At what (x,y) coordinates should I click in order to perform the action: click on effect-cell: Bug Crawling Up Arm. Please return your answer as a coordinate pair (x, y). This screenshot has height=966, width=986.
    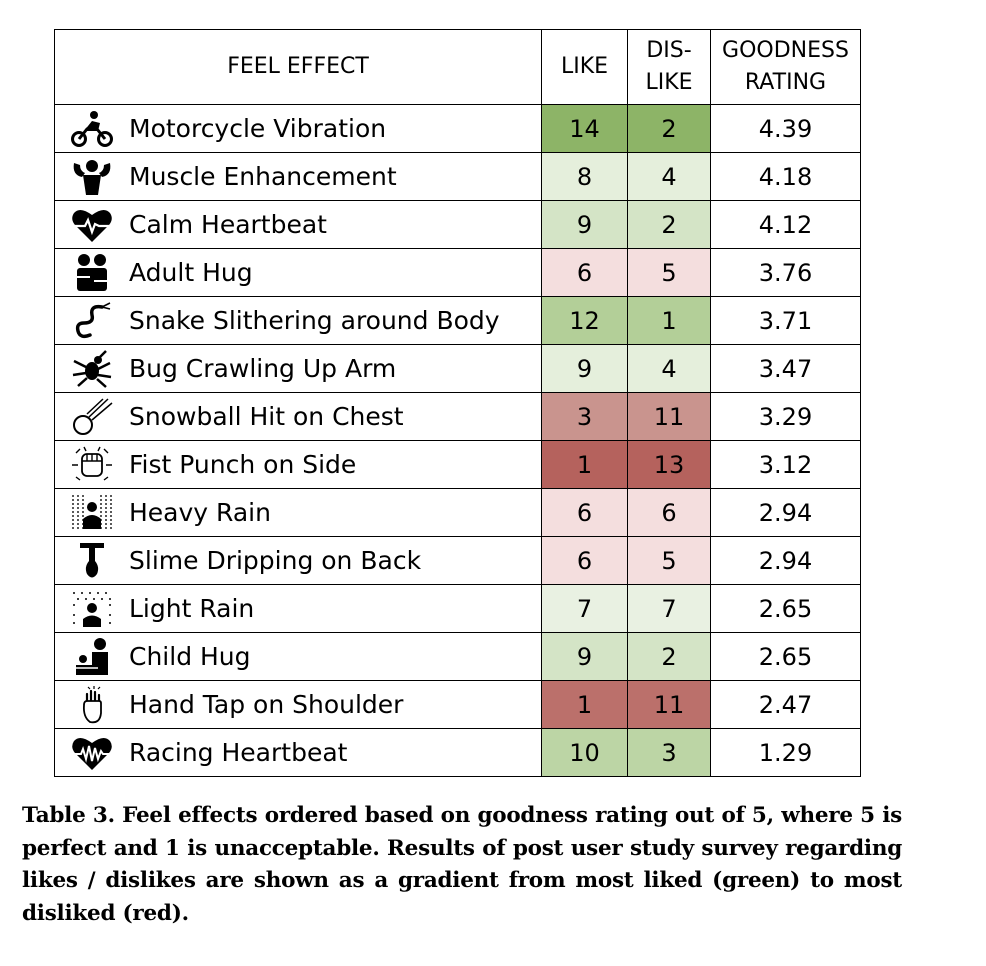
    Looking at the image, I should click on (298, 368).